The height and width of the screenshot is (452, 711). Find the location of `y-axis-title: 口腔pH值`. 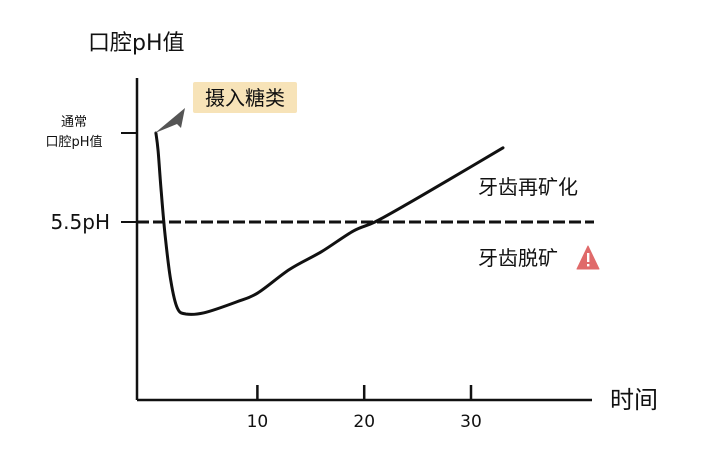

y-axis-title: 口腔pH值 is located at coordinates (136, 43).